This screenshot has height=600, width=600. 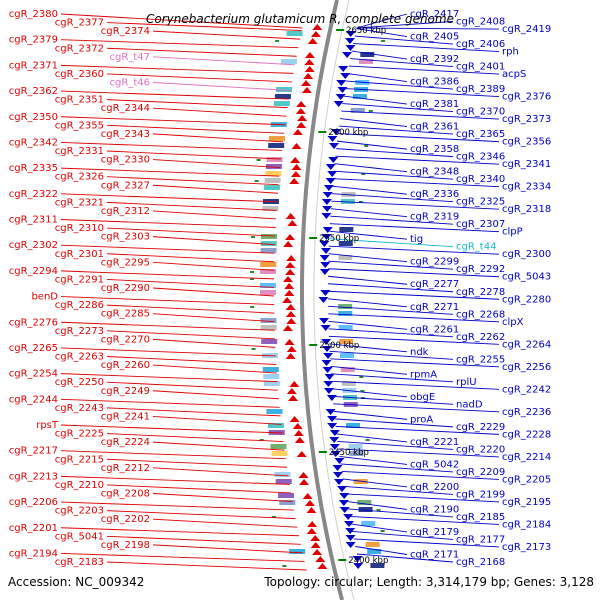 What do you see at coordinates (349, 453) in the screenshot?
I see `tick-label: 2450 kbp` at bounding box center [349, 453].